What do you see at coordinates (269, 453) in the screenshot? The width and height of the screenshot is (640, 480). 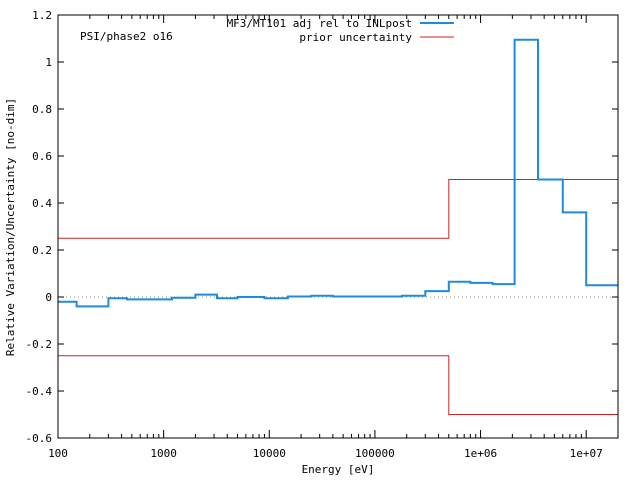 I see `x-tick-label: 10000` at bounding box center [269, 453].